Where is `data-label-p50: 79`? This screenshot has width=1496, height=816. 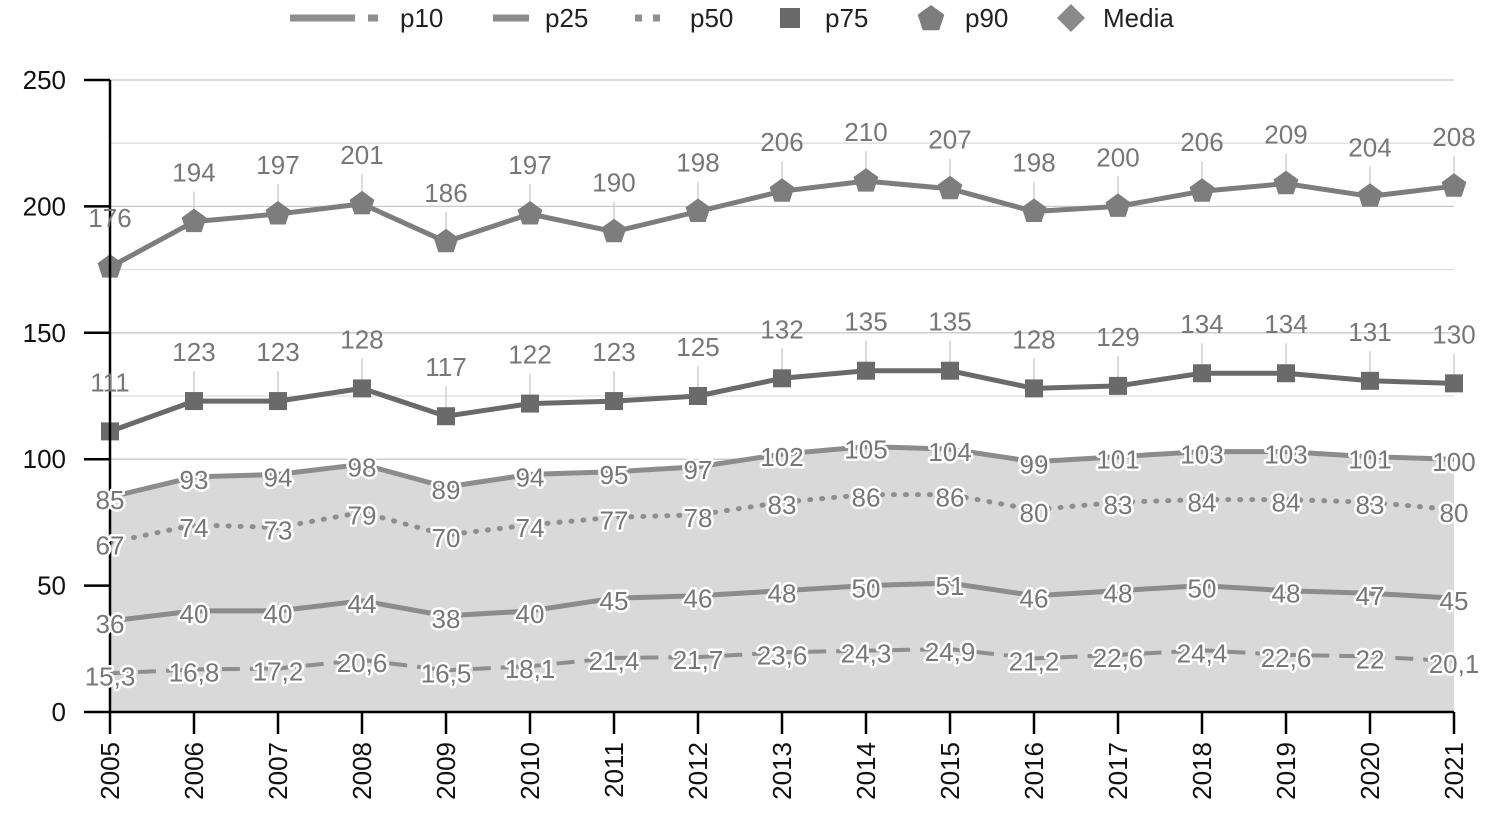 data-label-p50: 79 is located at coordinates (362, 515).